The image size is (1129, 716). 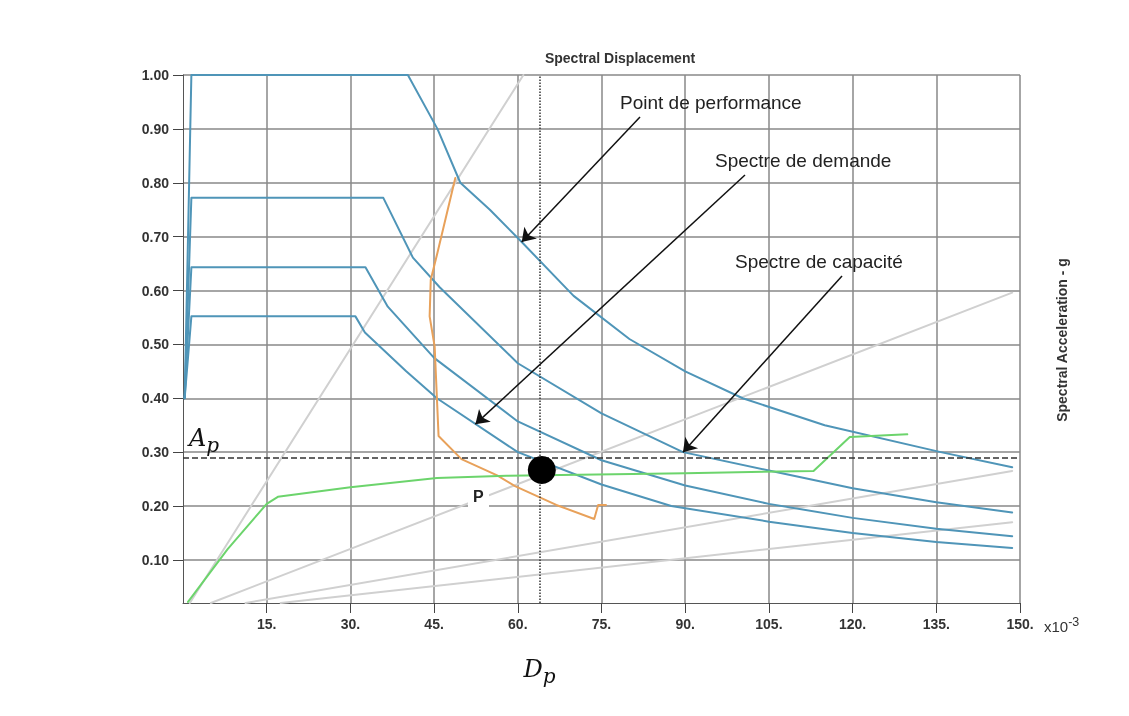 What do you see at coordinates (350, 624) in the screenshot?
I see `x-tick-label: 30.` at bounding box center [350, 624].